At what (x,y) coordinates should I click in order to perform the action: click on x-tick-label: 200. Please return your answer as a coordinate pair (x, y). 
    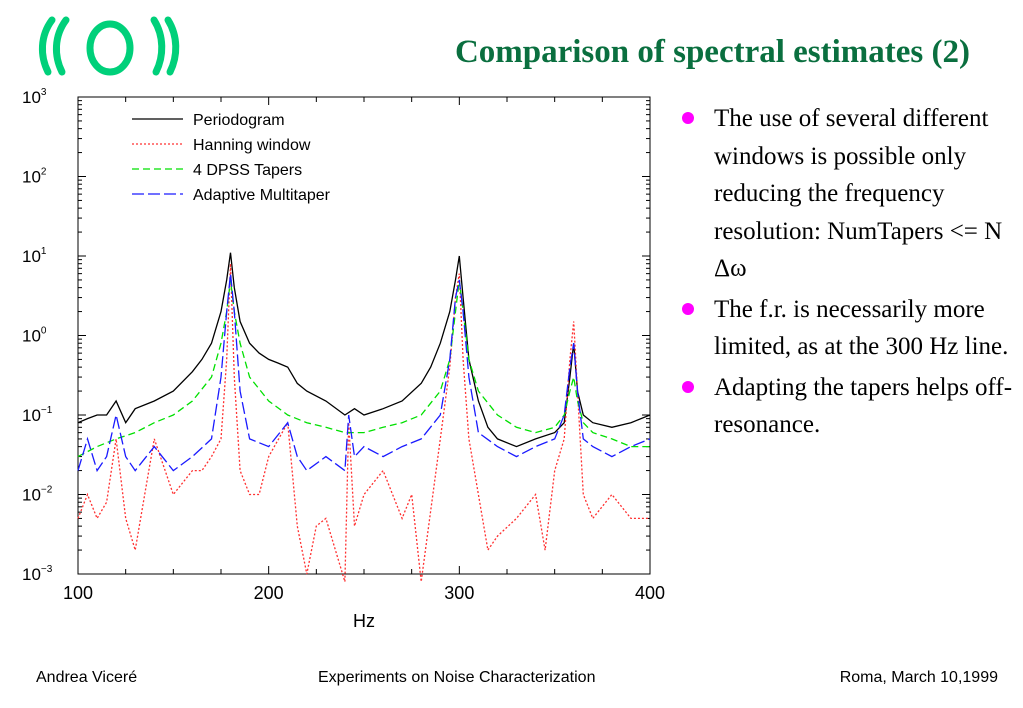
    Looking at the image, I should click on (269, 593).